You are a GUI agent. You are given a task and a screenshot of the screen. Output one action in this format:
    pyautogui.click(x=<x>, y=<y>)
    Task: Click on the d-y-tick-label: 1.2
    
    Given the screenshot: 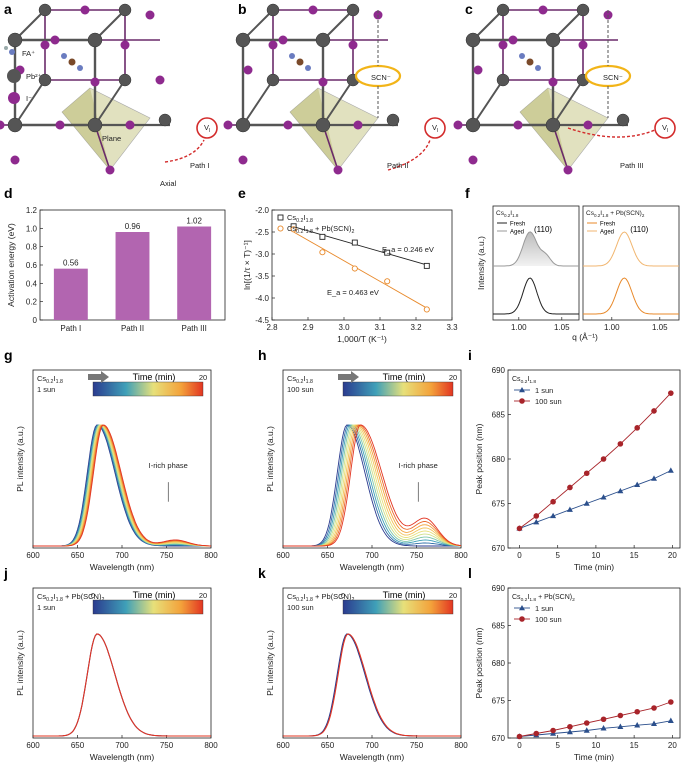 What is the action you would take?
    pyautogui.click(x=32, y=210)
    